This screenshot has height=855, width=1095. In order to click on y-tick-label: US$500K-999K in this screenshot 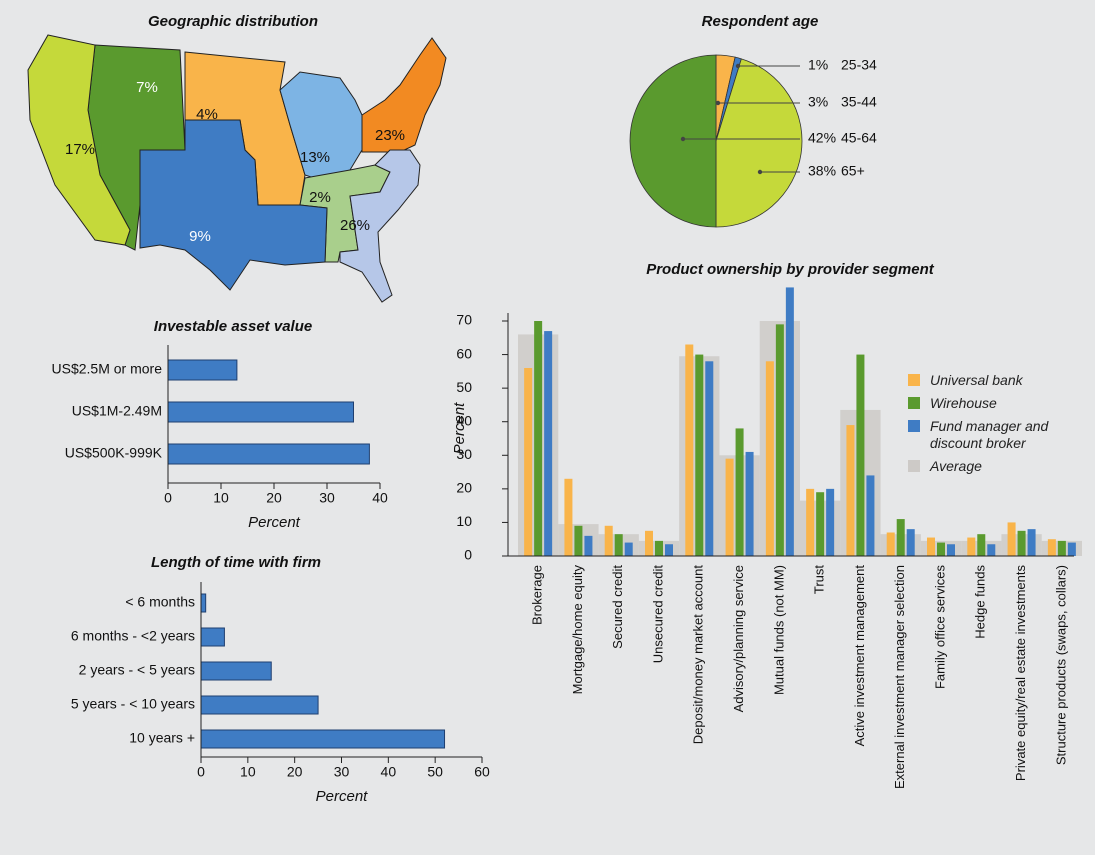, I will do `click(114, 453)`.